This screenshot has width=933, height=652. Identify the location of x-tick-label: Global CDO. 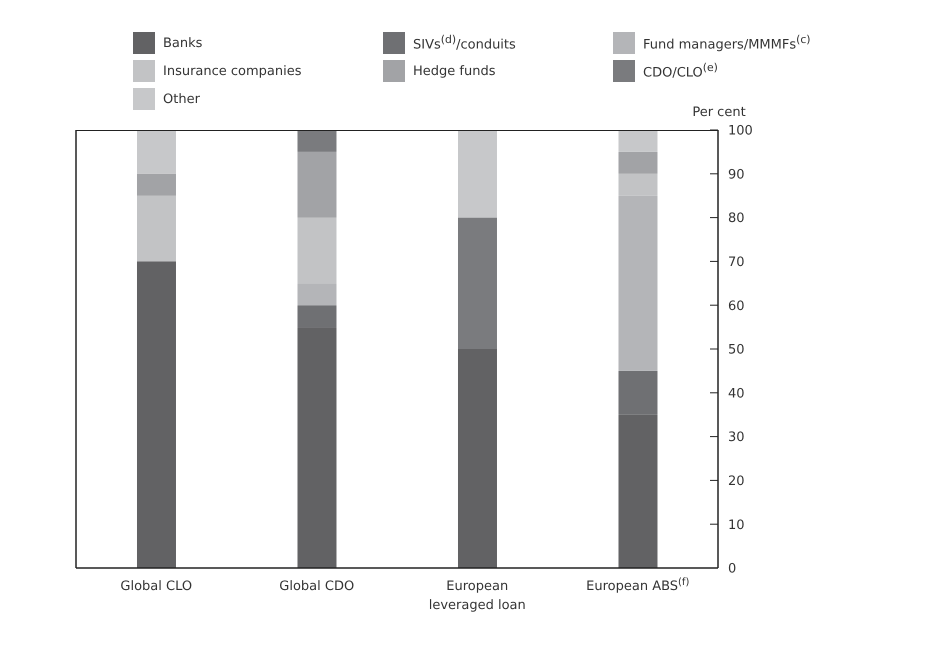
(316, 586).